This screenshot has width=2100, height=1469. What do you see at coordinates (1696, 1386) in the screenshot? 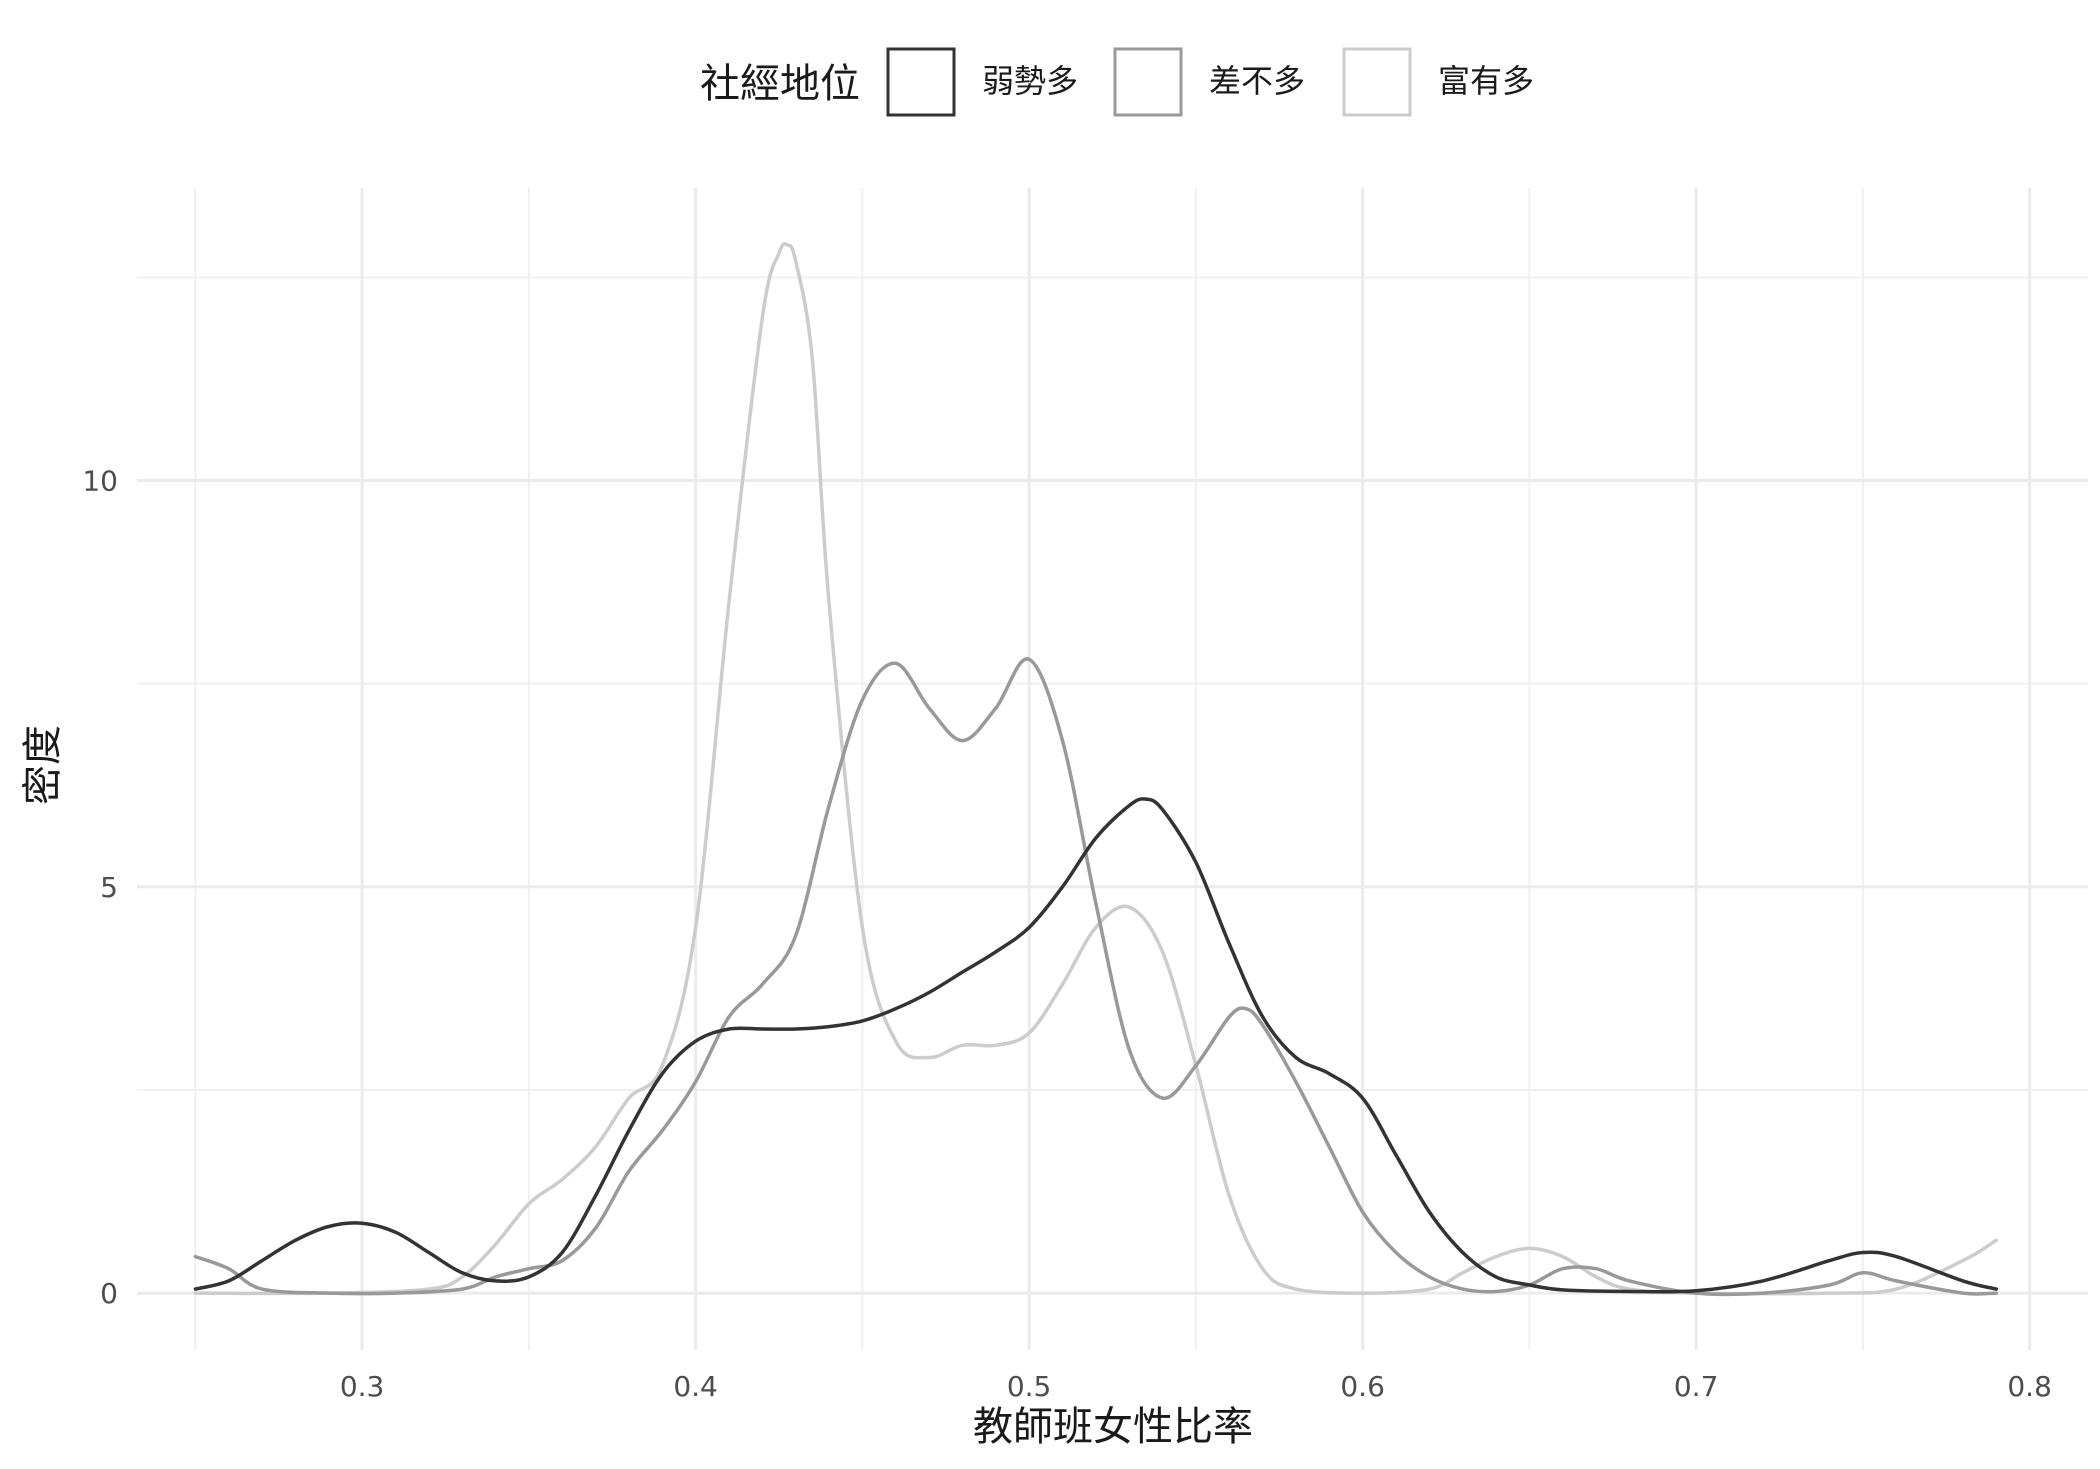
I see `x-tick-label: 0.7` at bounding box center [1696, 1386].